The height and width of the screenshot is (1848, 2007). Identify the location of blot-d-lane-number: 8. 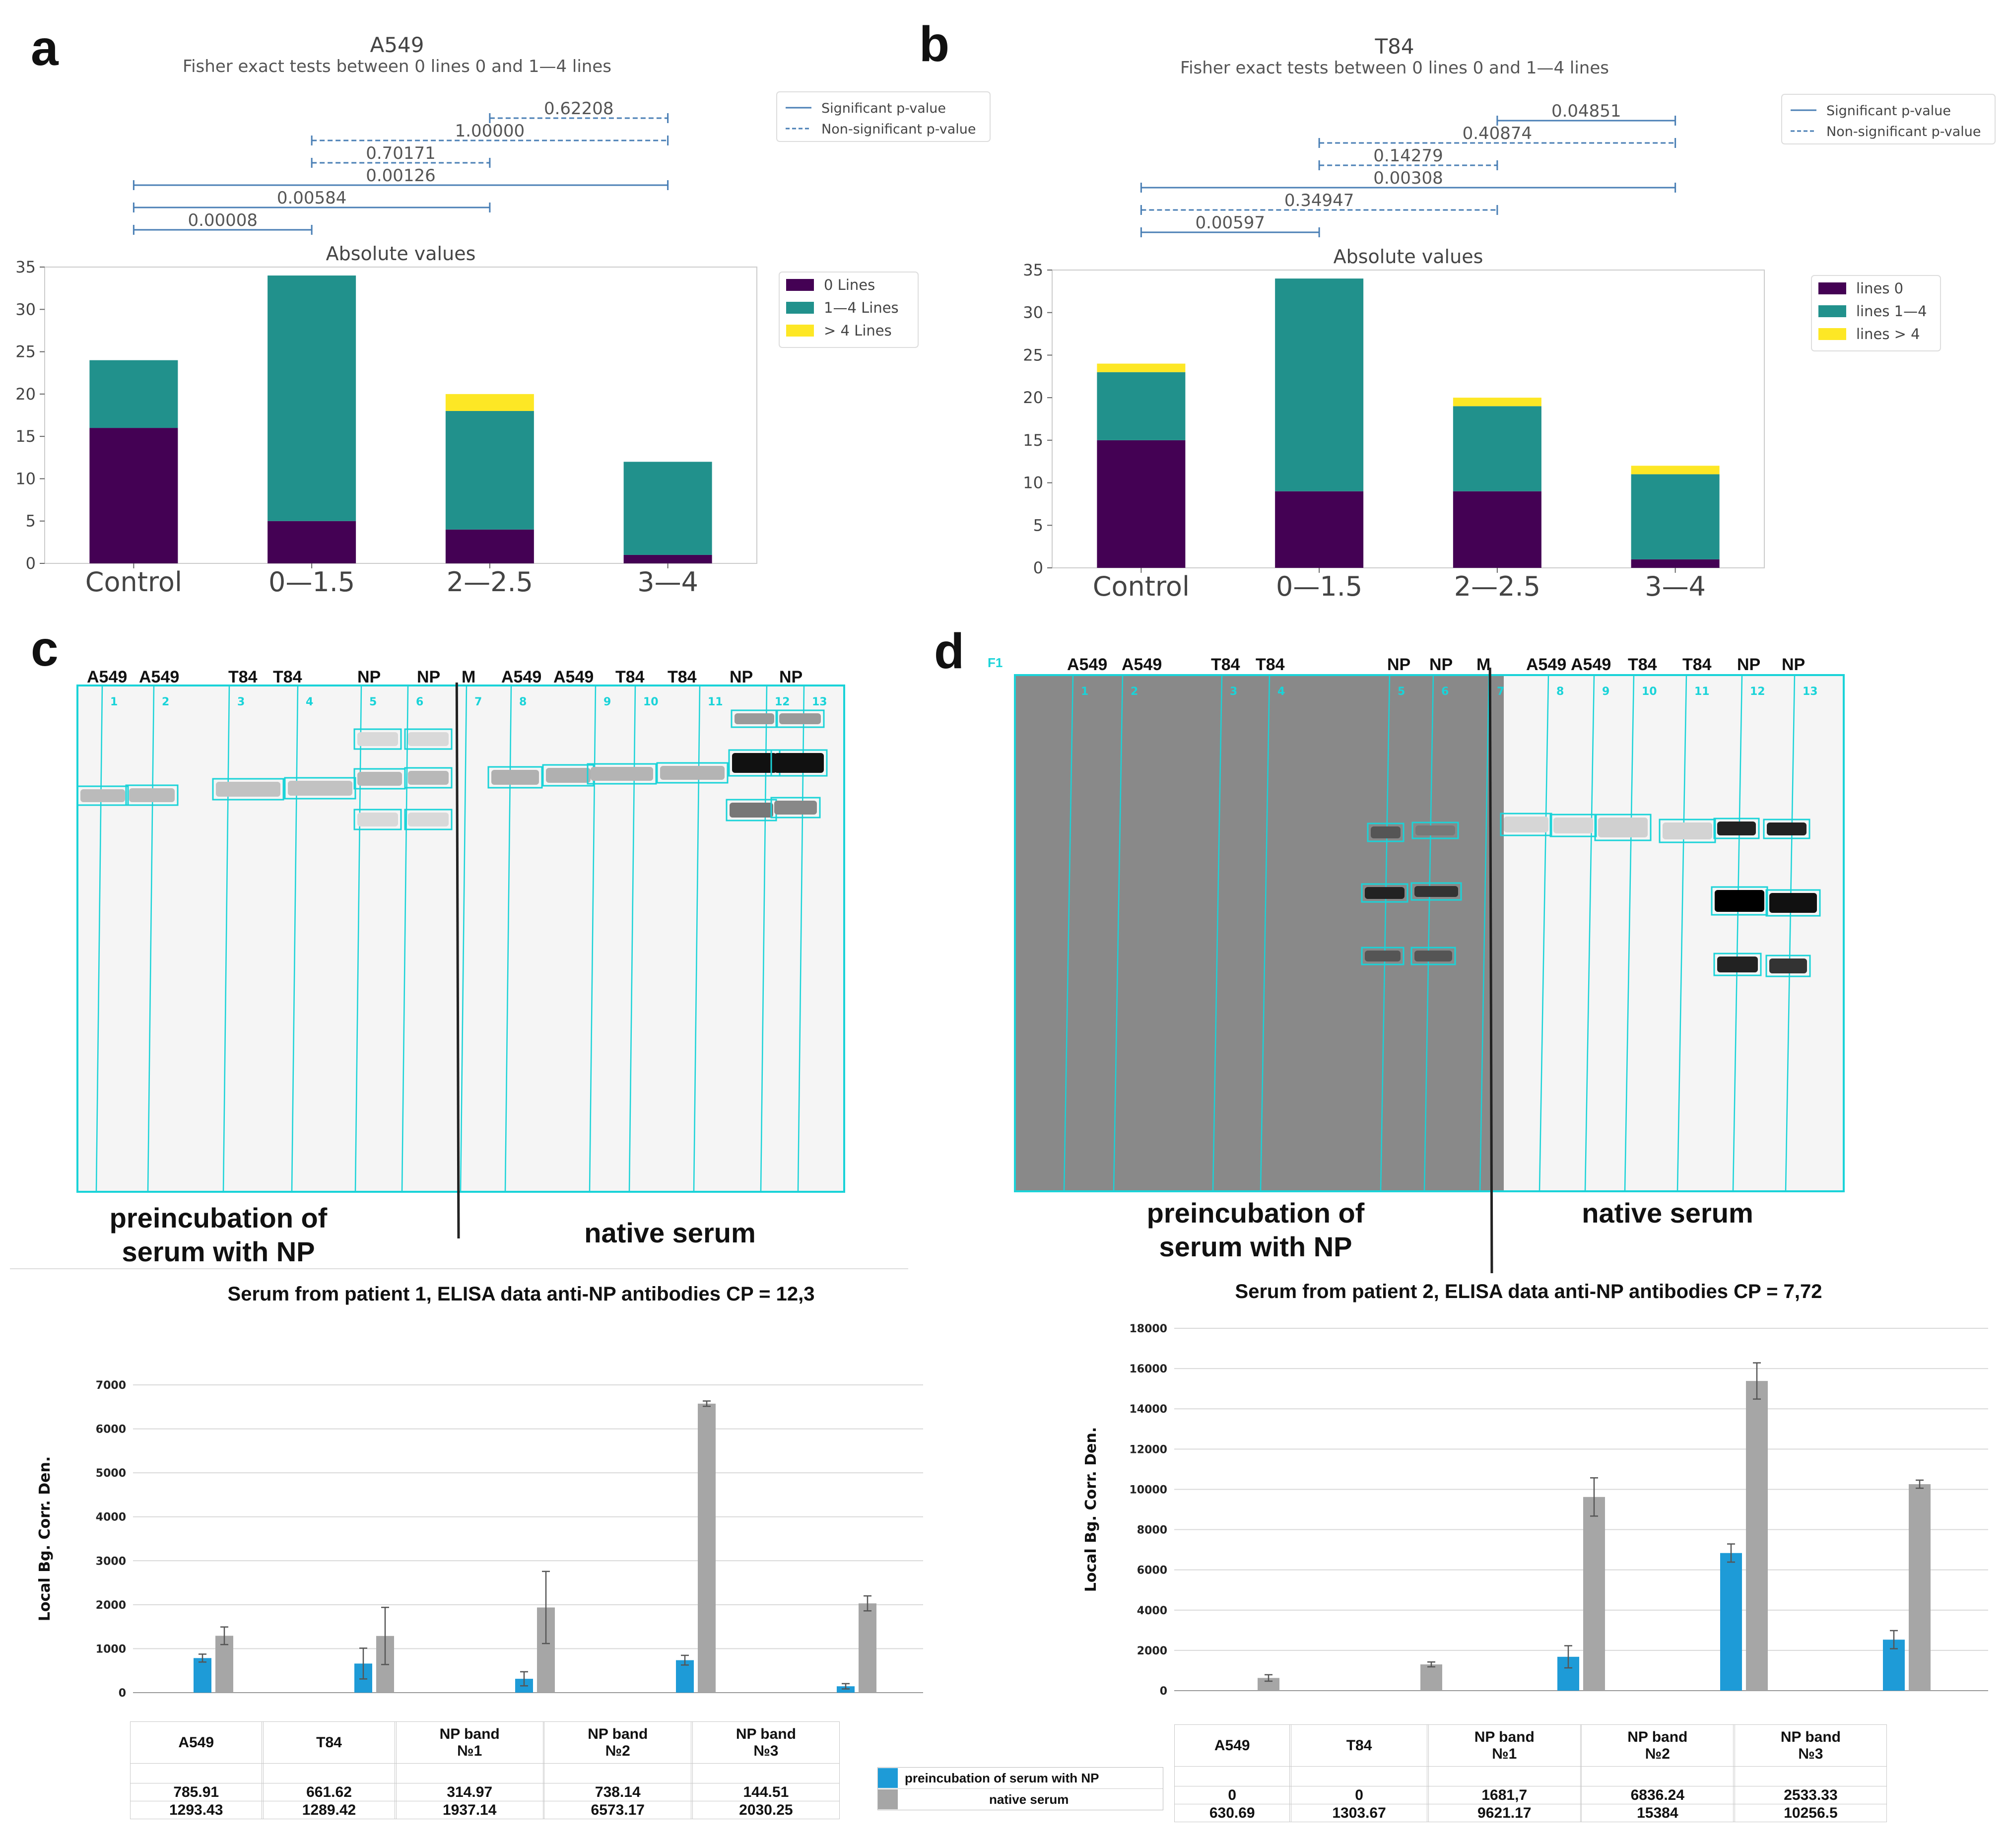
(1560, 691).